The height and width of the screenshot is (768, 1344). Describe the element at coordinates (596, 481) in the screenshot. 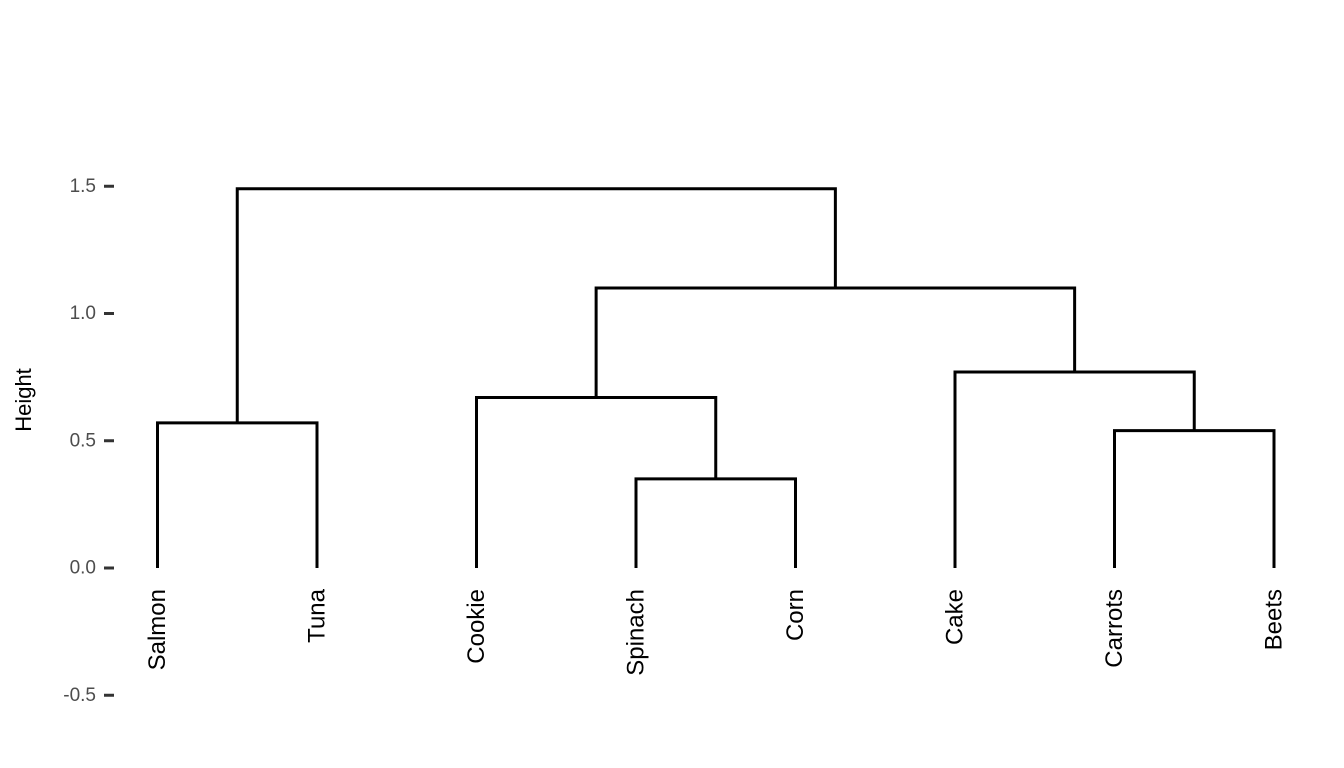

I see `merge-node-cookie-spinach-corn` at that location.